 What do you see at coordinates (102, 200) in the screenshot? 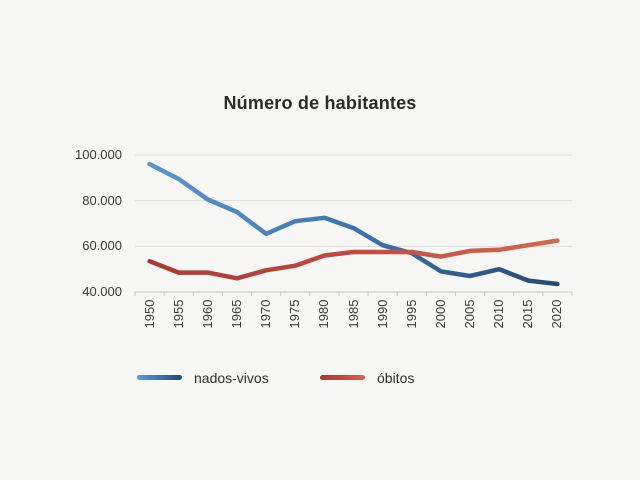
I see `y-axis-label: 80.000` at bounding box center [102, 200].